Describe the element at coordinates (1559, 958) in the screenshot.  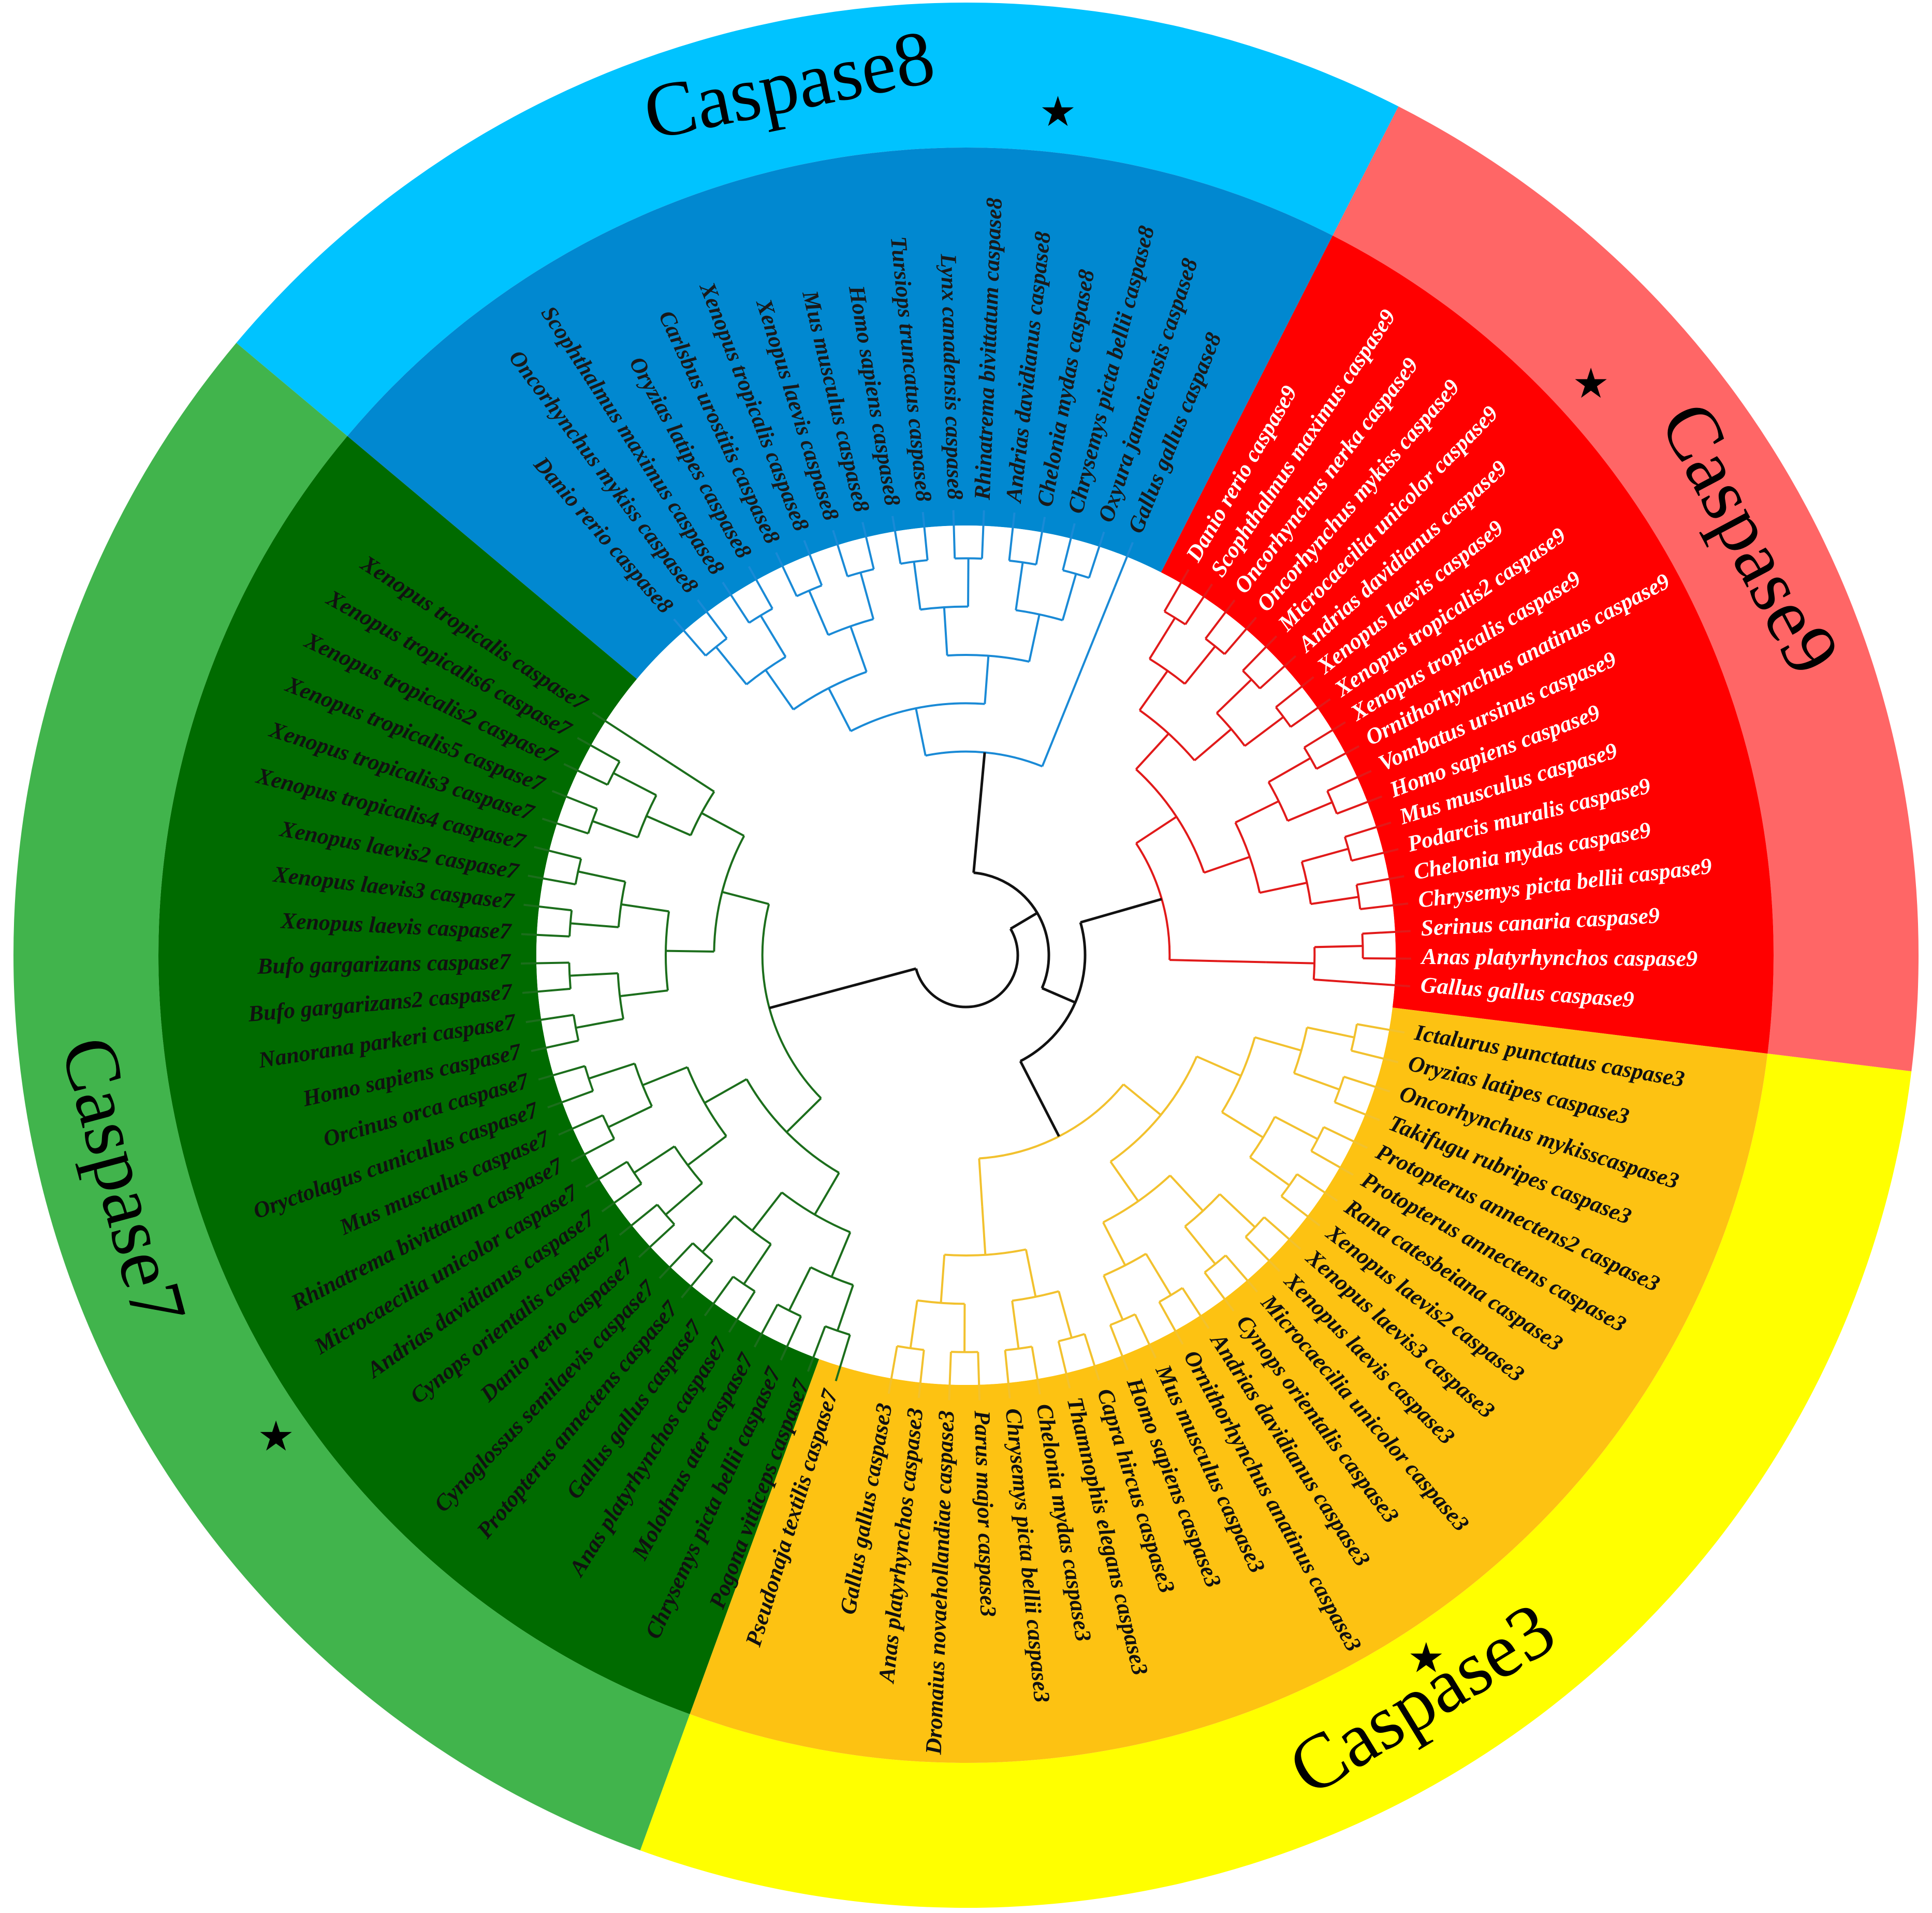
I see `leaf-label: Anas platyrhynchos caspase9` at that location.